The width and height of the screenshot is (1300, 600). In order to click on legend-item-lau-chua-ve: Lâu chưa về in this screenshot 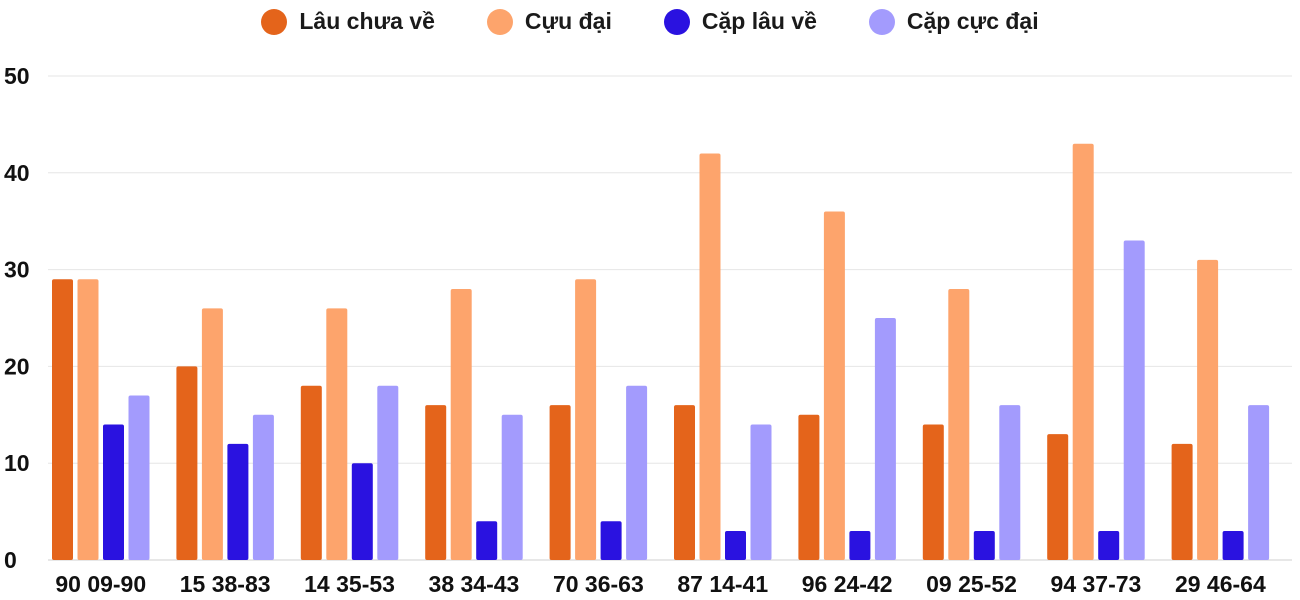, I will do `click(348, 21)`.